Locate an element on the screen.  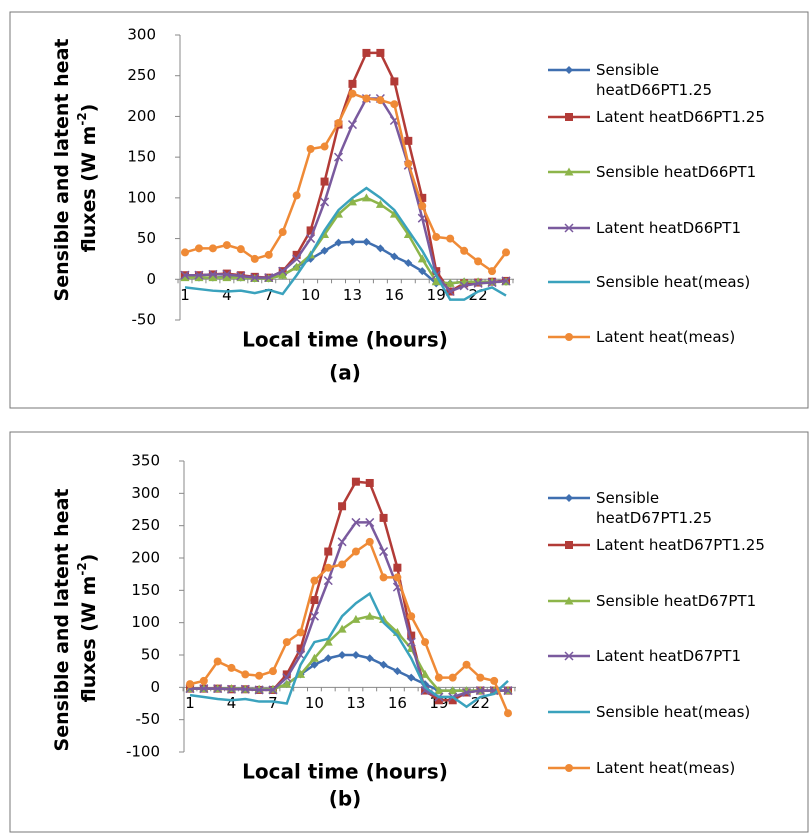
y-tick-label: 250 is located at coordinates (145, 525).